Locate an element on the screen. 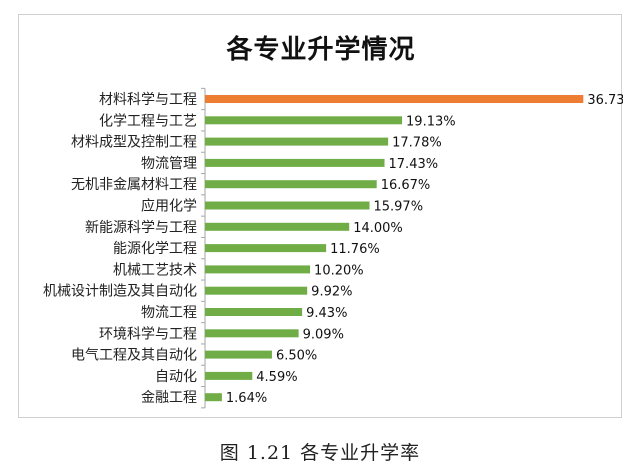  category-label: 应用化学 is located at coordinates (169, 206).